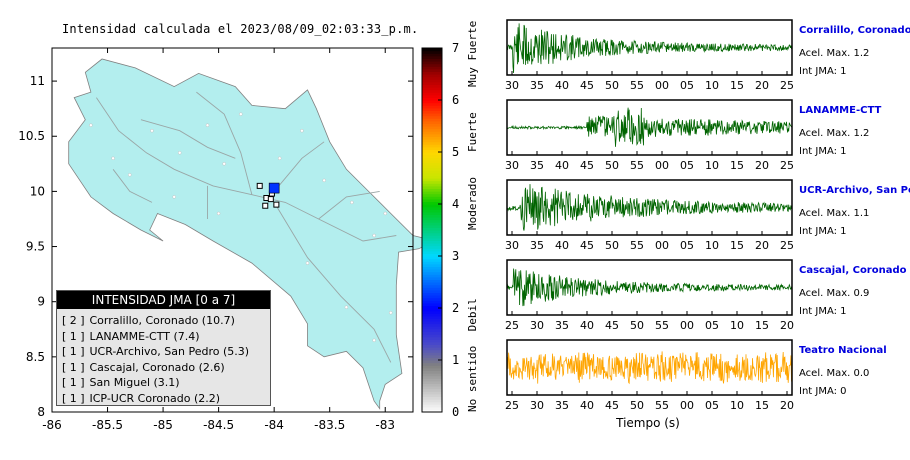  I want to click on legend-item: [ 1 ] Cascajal, Coronado (2.6), so click(166, 368).